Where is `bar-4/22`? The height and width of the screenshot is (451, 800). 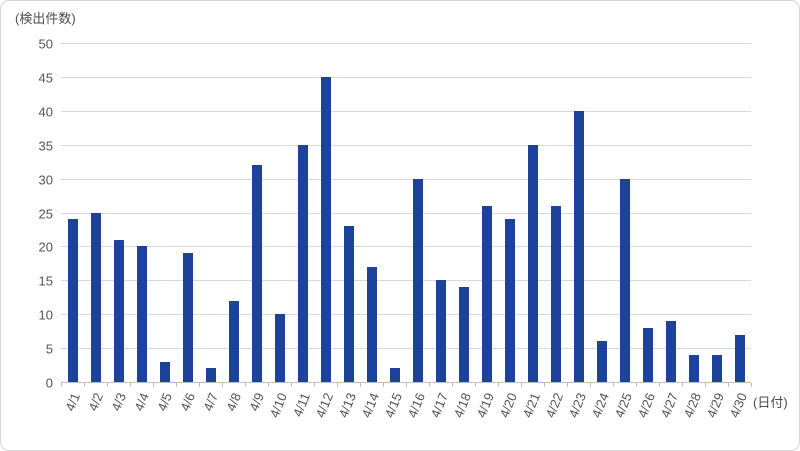
bar-4/22 is located at coordinates (555, 293).